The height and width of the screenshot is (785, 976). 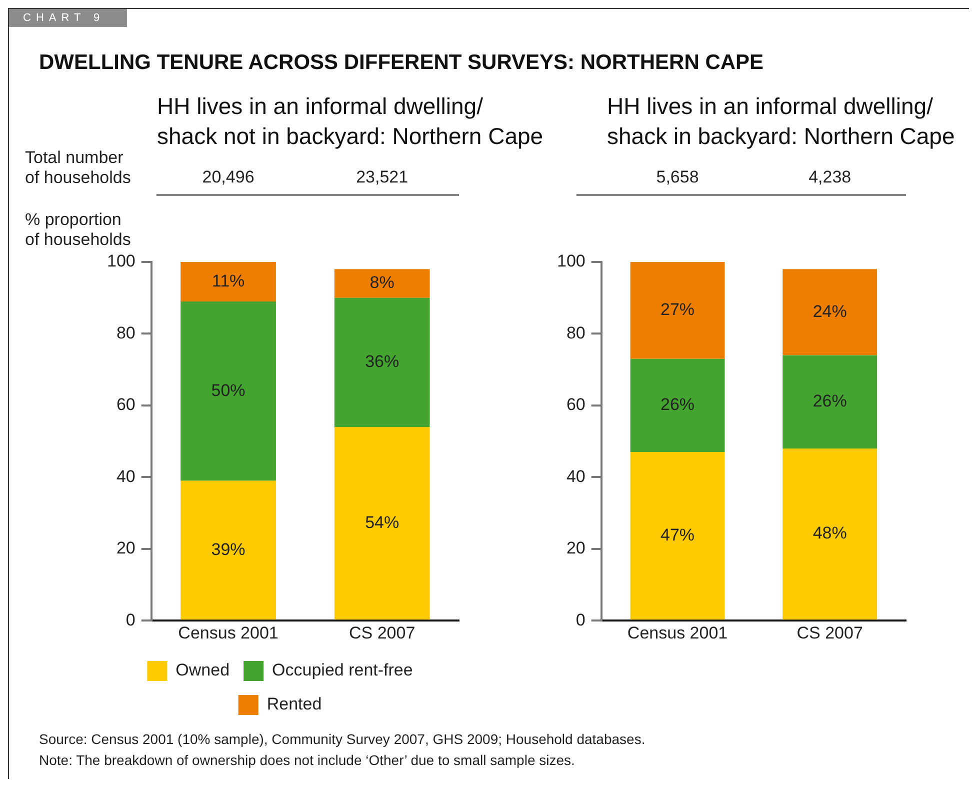 I want to click on data-label: 50%, so click(x=228, y=390).